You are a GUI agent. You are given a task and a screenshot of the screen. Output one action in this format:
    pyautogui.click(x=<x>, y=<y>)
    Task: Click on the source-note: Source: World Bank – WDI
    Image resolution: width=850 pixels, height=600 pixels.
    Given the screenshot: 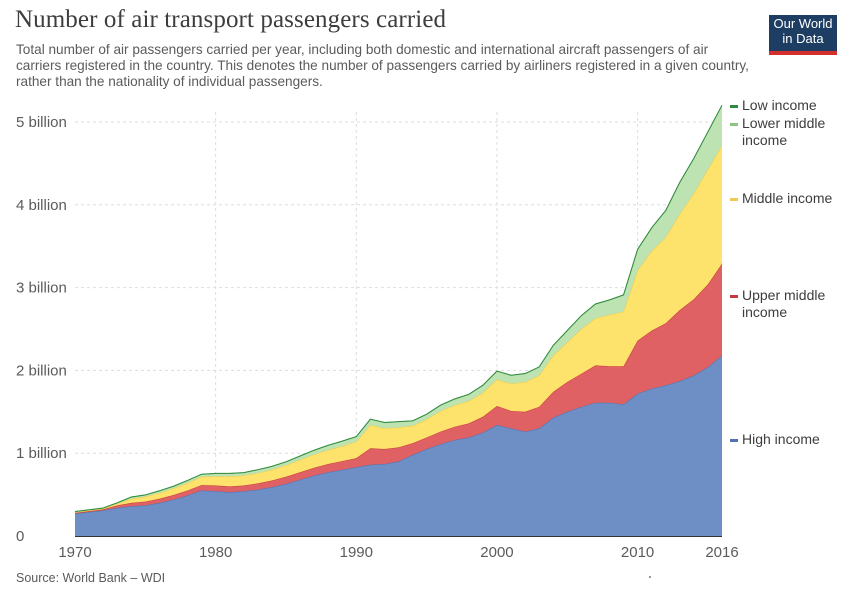 What is the action you would take?
    pyautogui.click(x=91, y=578)
    